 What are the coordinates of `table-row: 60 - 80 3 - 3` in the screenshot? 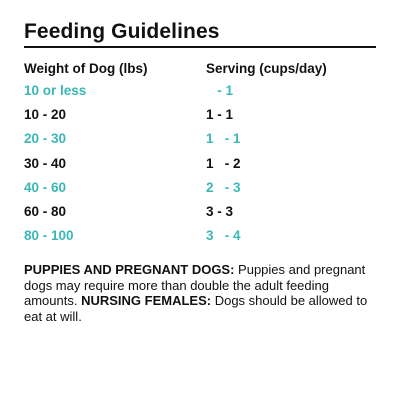 It's located at (200, 215).